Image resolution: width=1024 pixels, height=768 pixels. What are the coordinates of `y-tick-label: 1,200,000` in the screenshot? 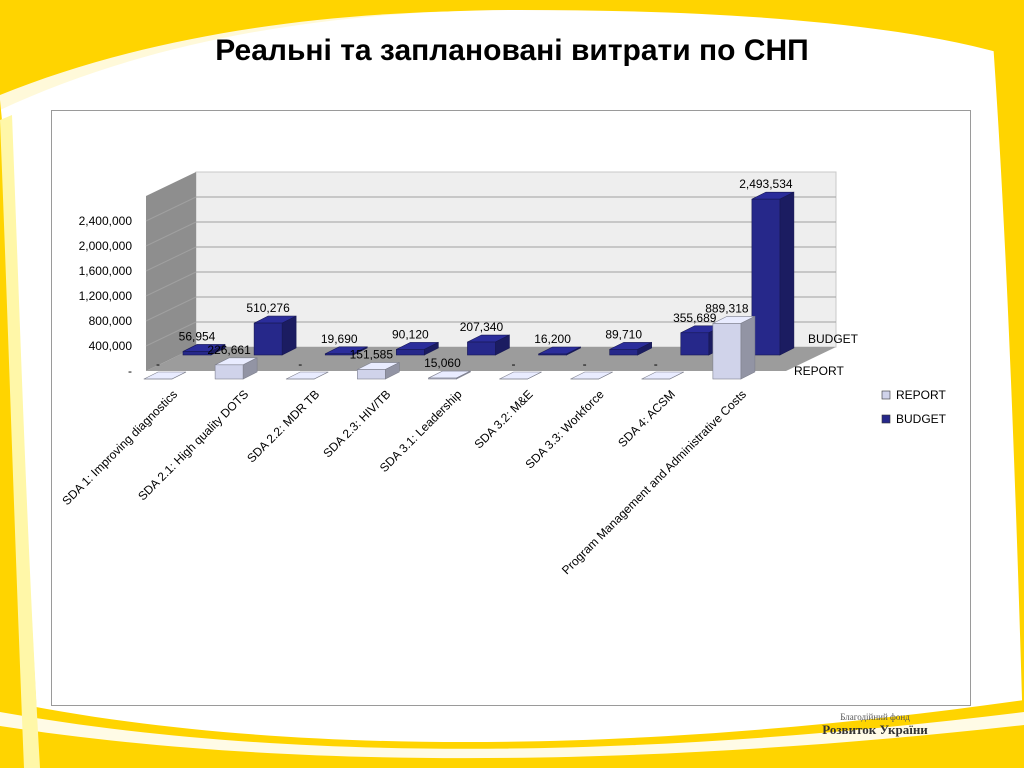 It's located at (106, 296).